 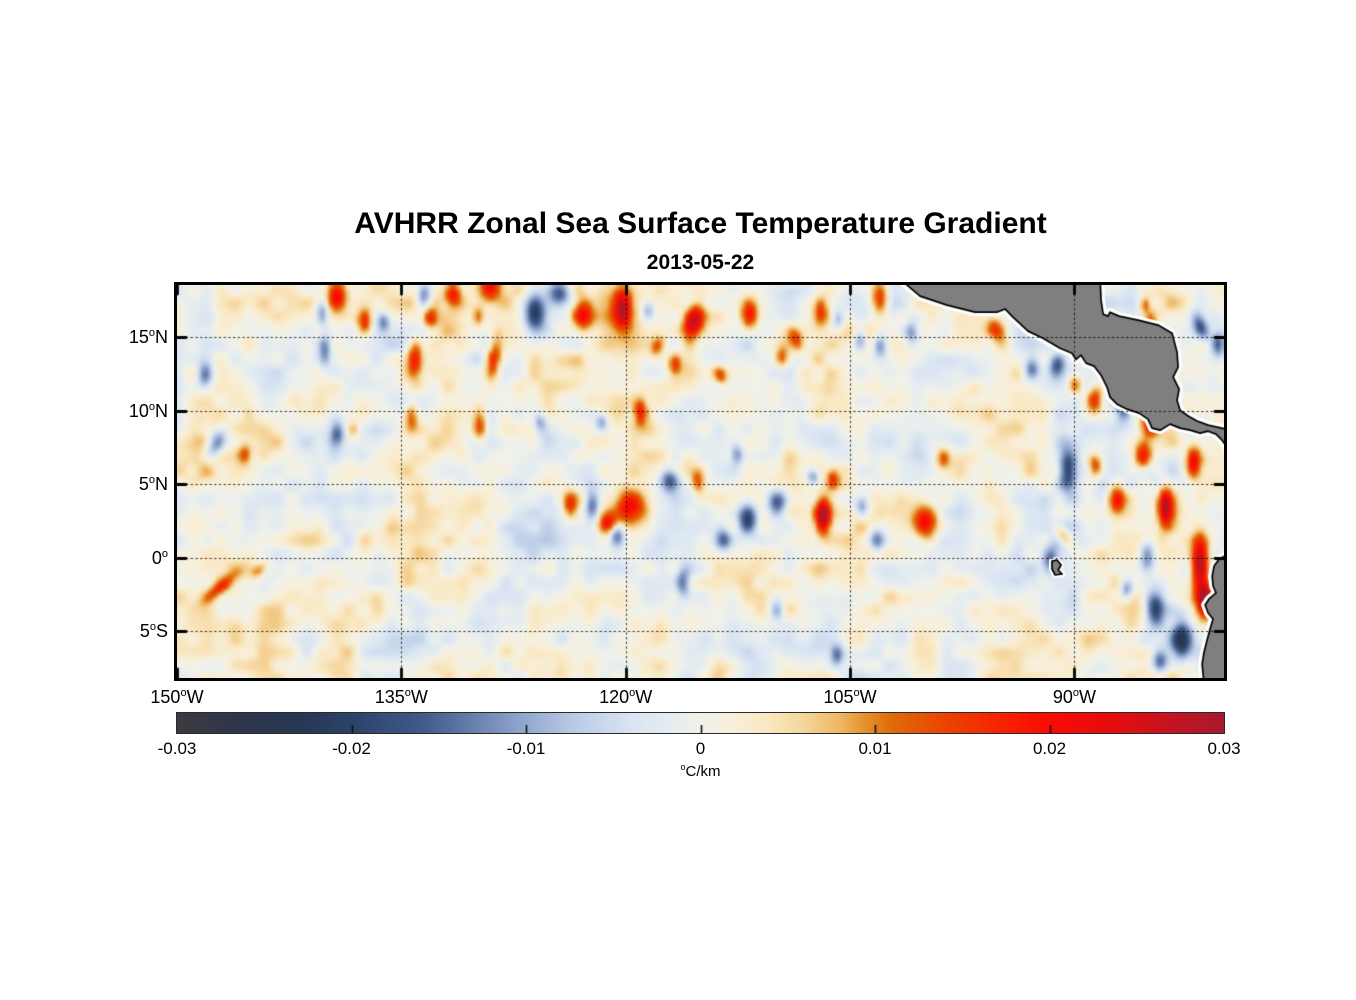 What do you see at coordinates (159, 557) in the screenshot?
I see `lat-tick-label: 0o` at bounding box center [159, 557].